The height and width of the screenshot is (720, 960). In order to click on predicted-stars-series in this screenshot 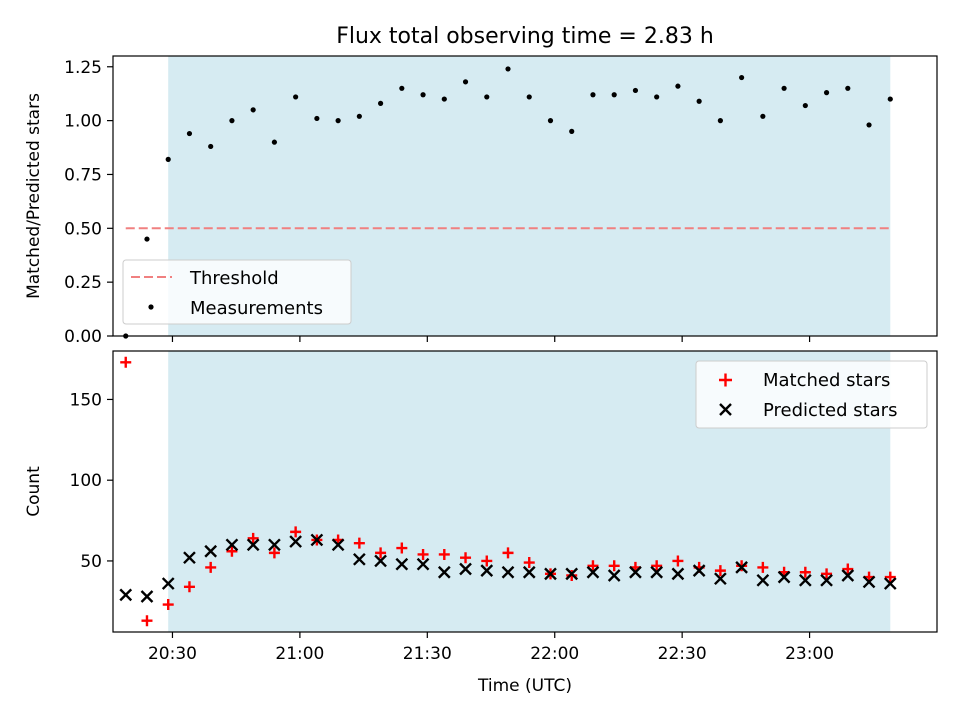, I will do `click(508, 568)`.